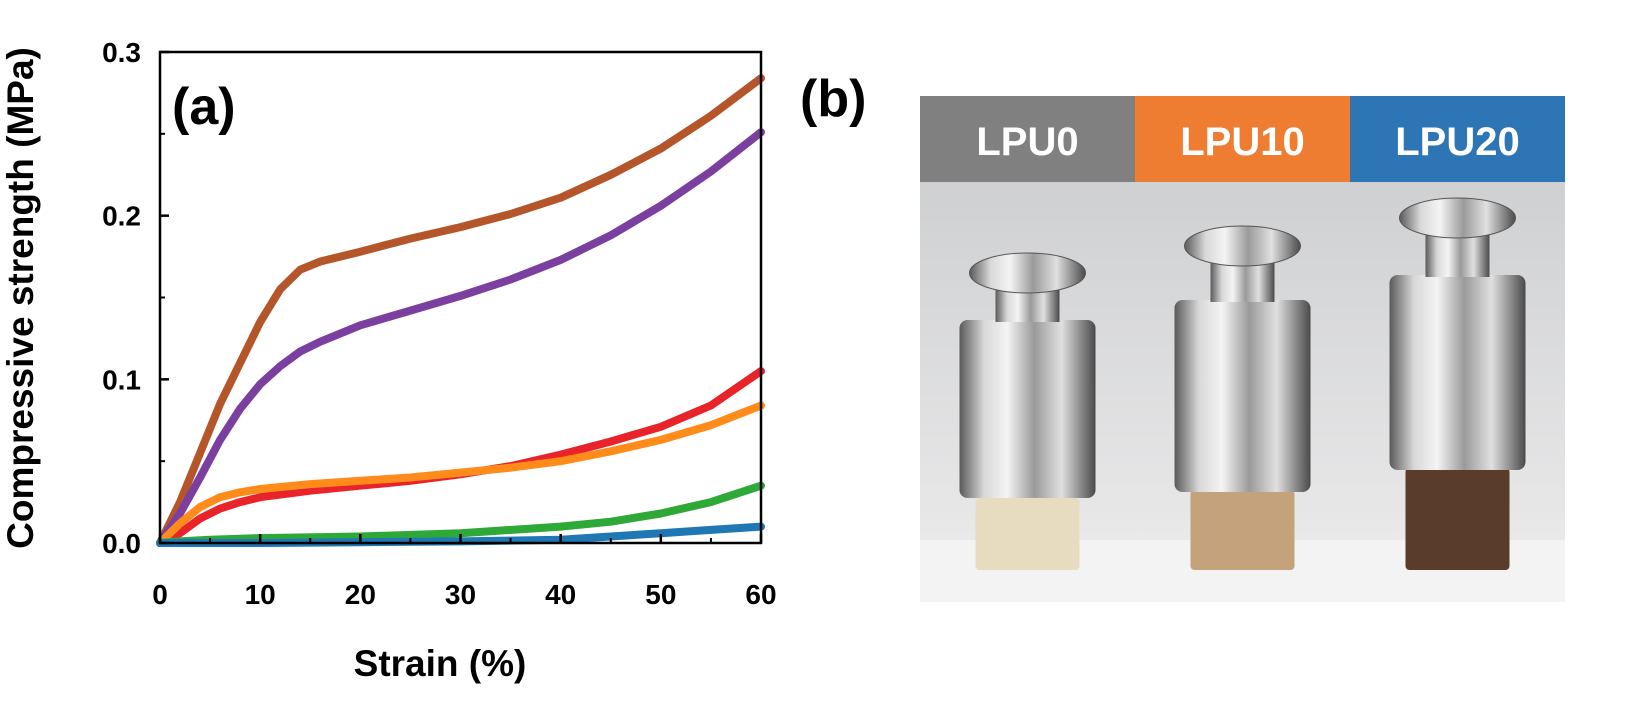 The width and height of the screenshot is (1629, 716). Describe the element at coordinates (121, 216) in the screenshot. I see `y-tick-label: 0.2` at that location.